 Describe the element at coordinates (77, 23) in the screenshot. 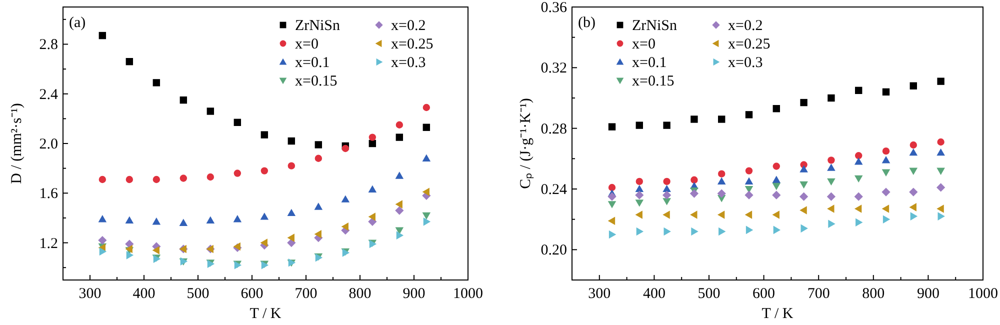

I see `annotation: (a)` at that location.